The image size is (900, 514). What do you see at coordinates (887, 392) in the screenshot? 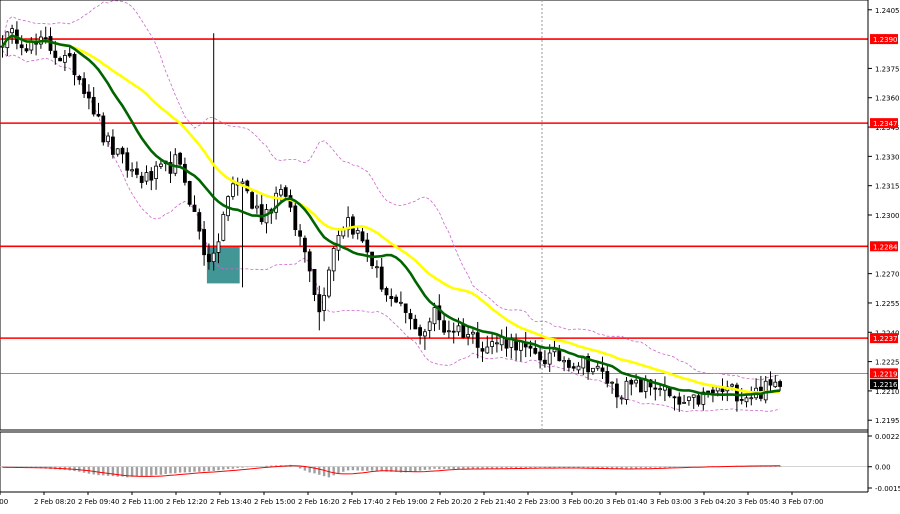
I see `y-tick-label: 1.2210` at bounding box center [887, 392].